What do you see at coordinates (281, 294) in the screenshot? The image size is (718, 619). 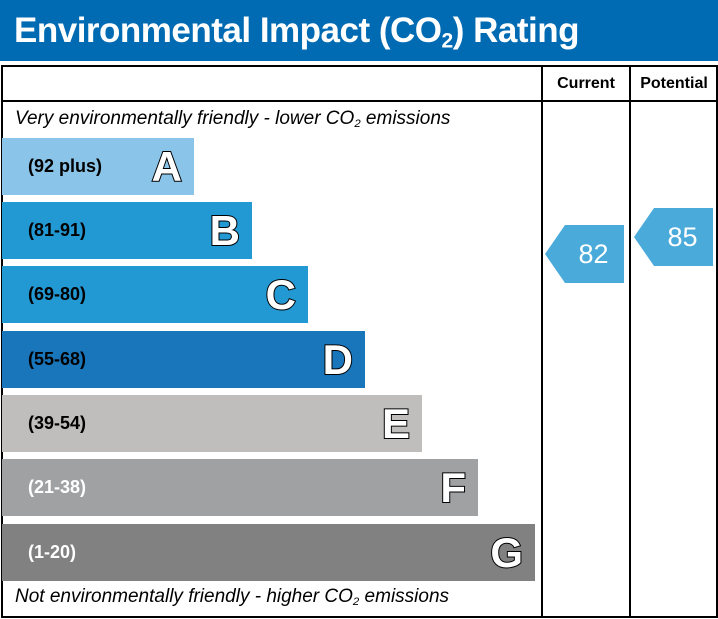 I see `band-letter: C` at bounding box center [281, 294].